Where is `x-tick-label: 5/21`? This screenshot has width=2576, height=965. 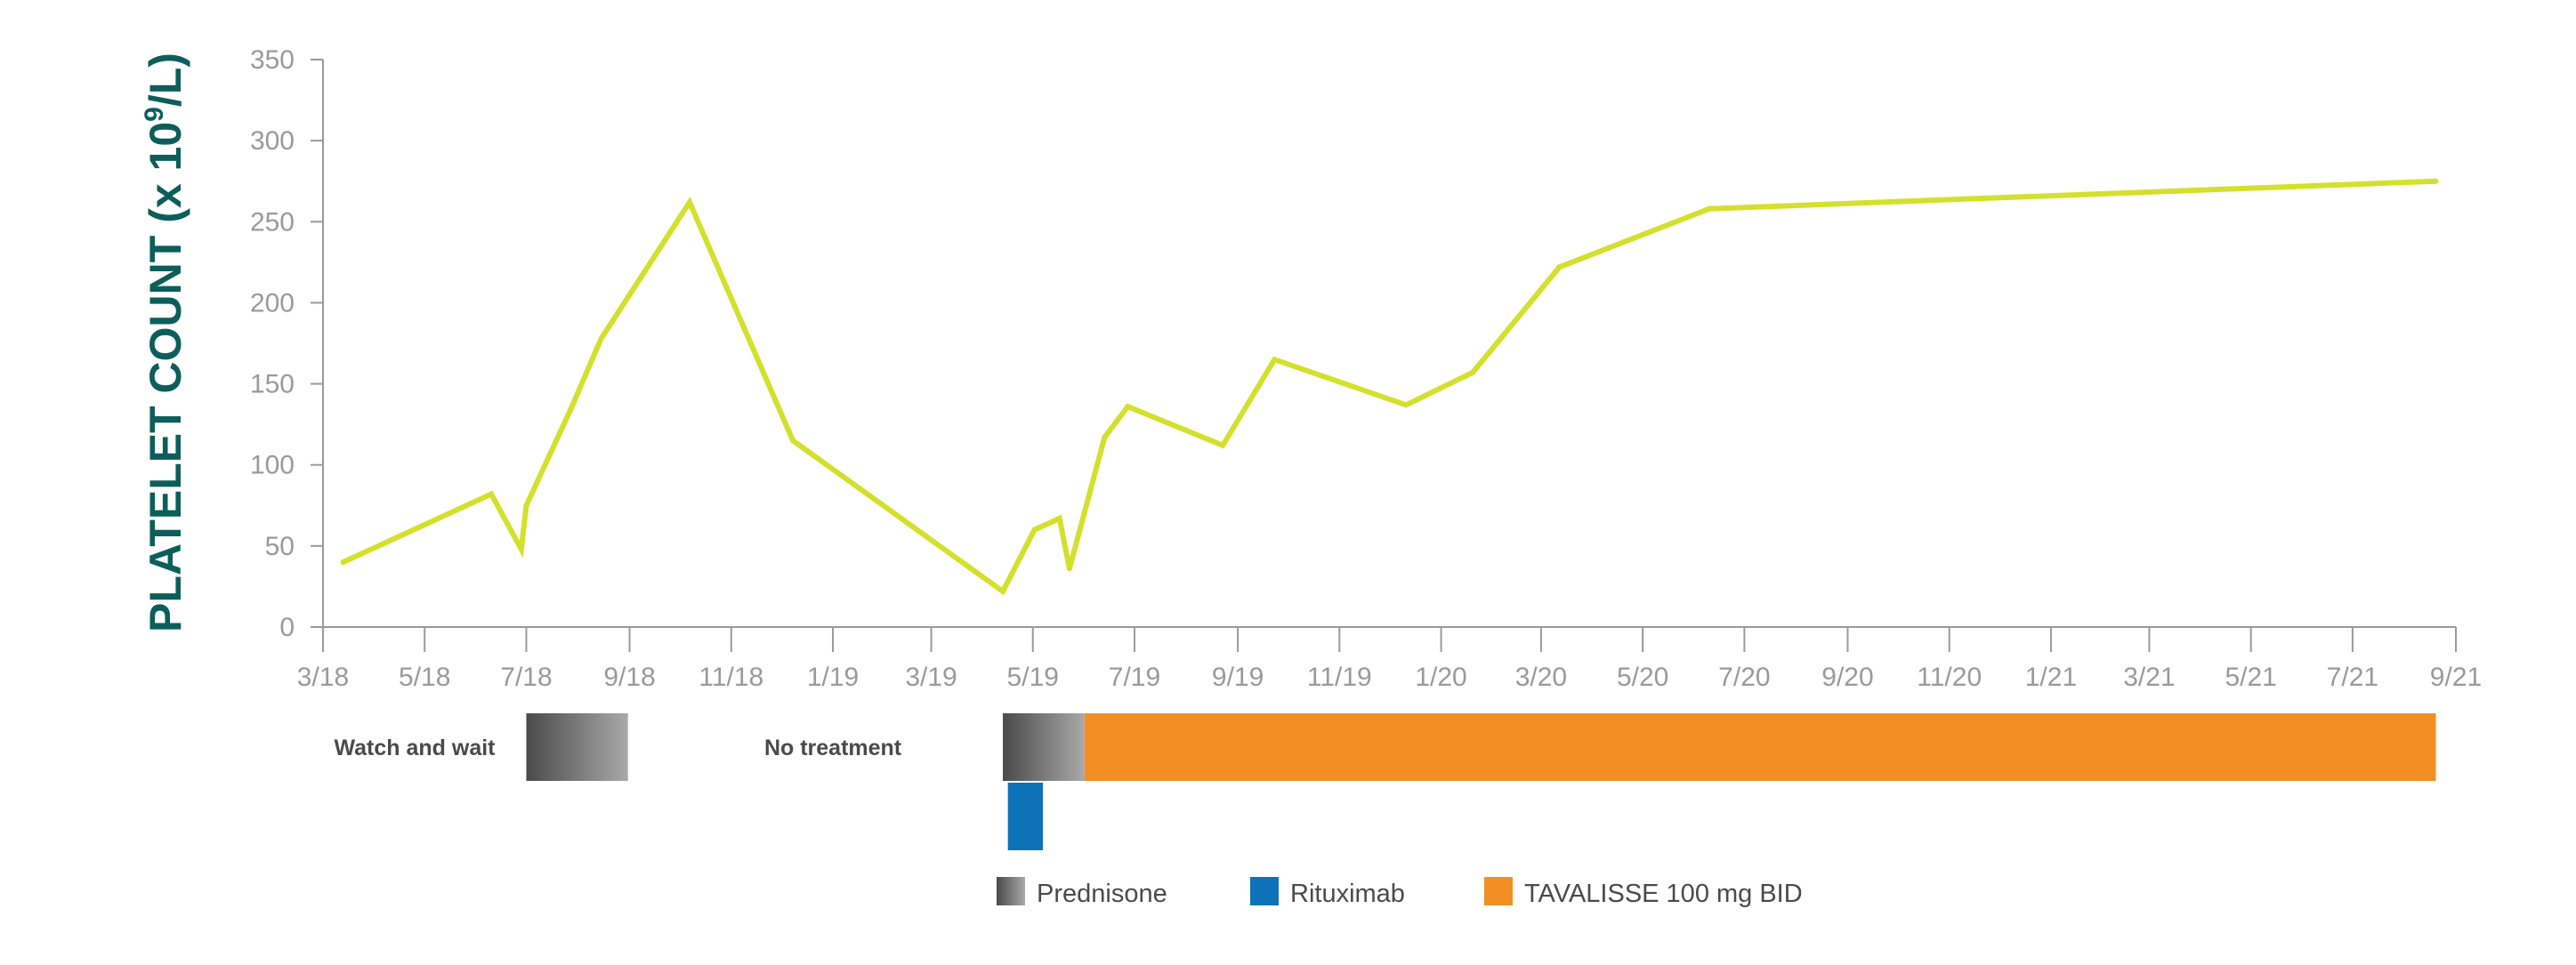
x-tick-label: 5/21 is located at coordinates (2250, 677).